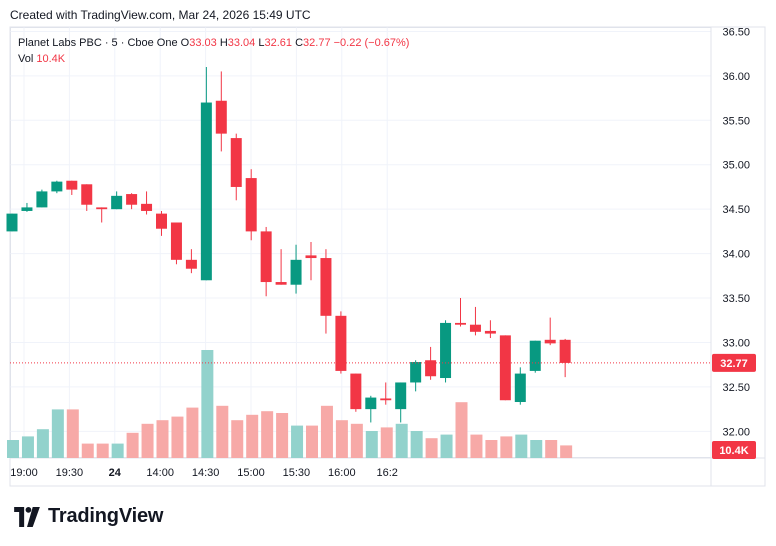  Describe the element at coordinates (386, 473) in the screenshot. I see `time-tick-label: 16:2` at that location.